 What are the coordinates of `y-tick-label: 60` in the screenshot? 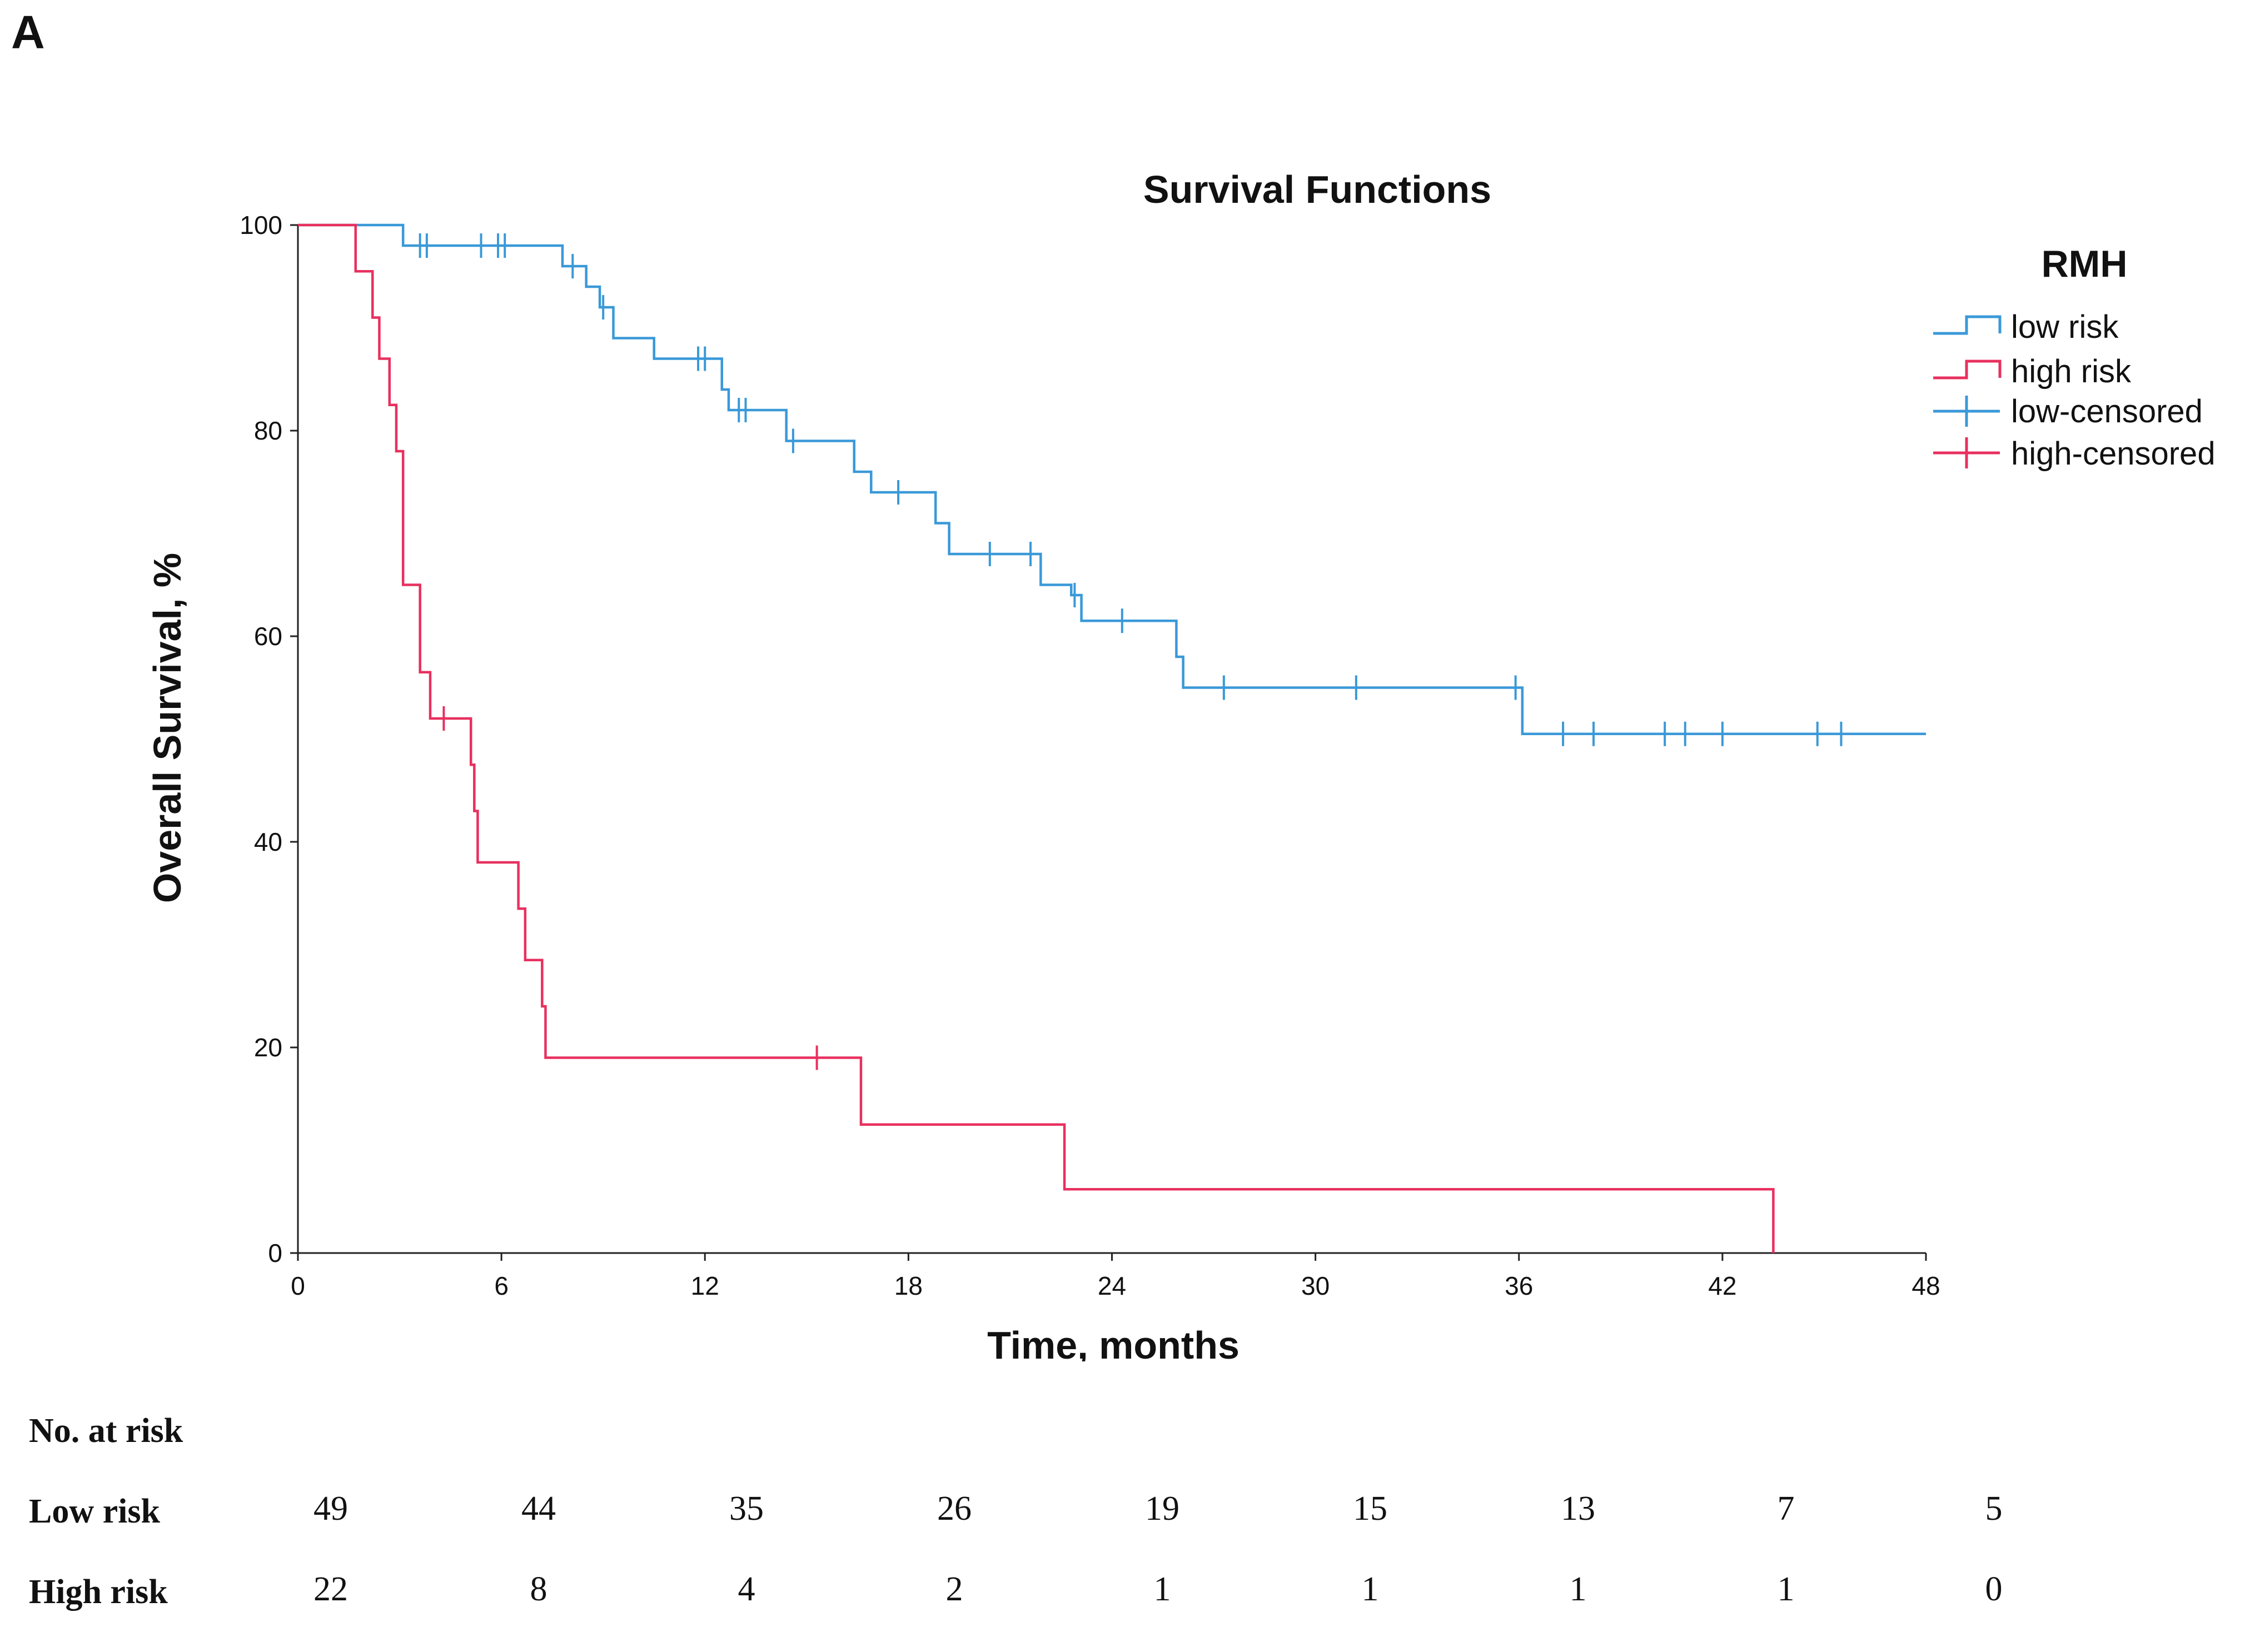 It's located at (268, 636).